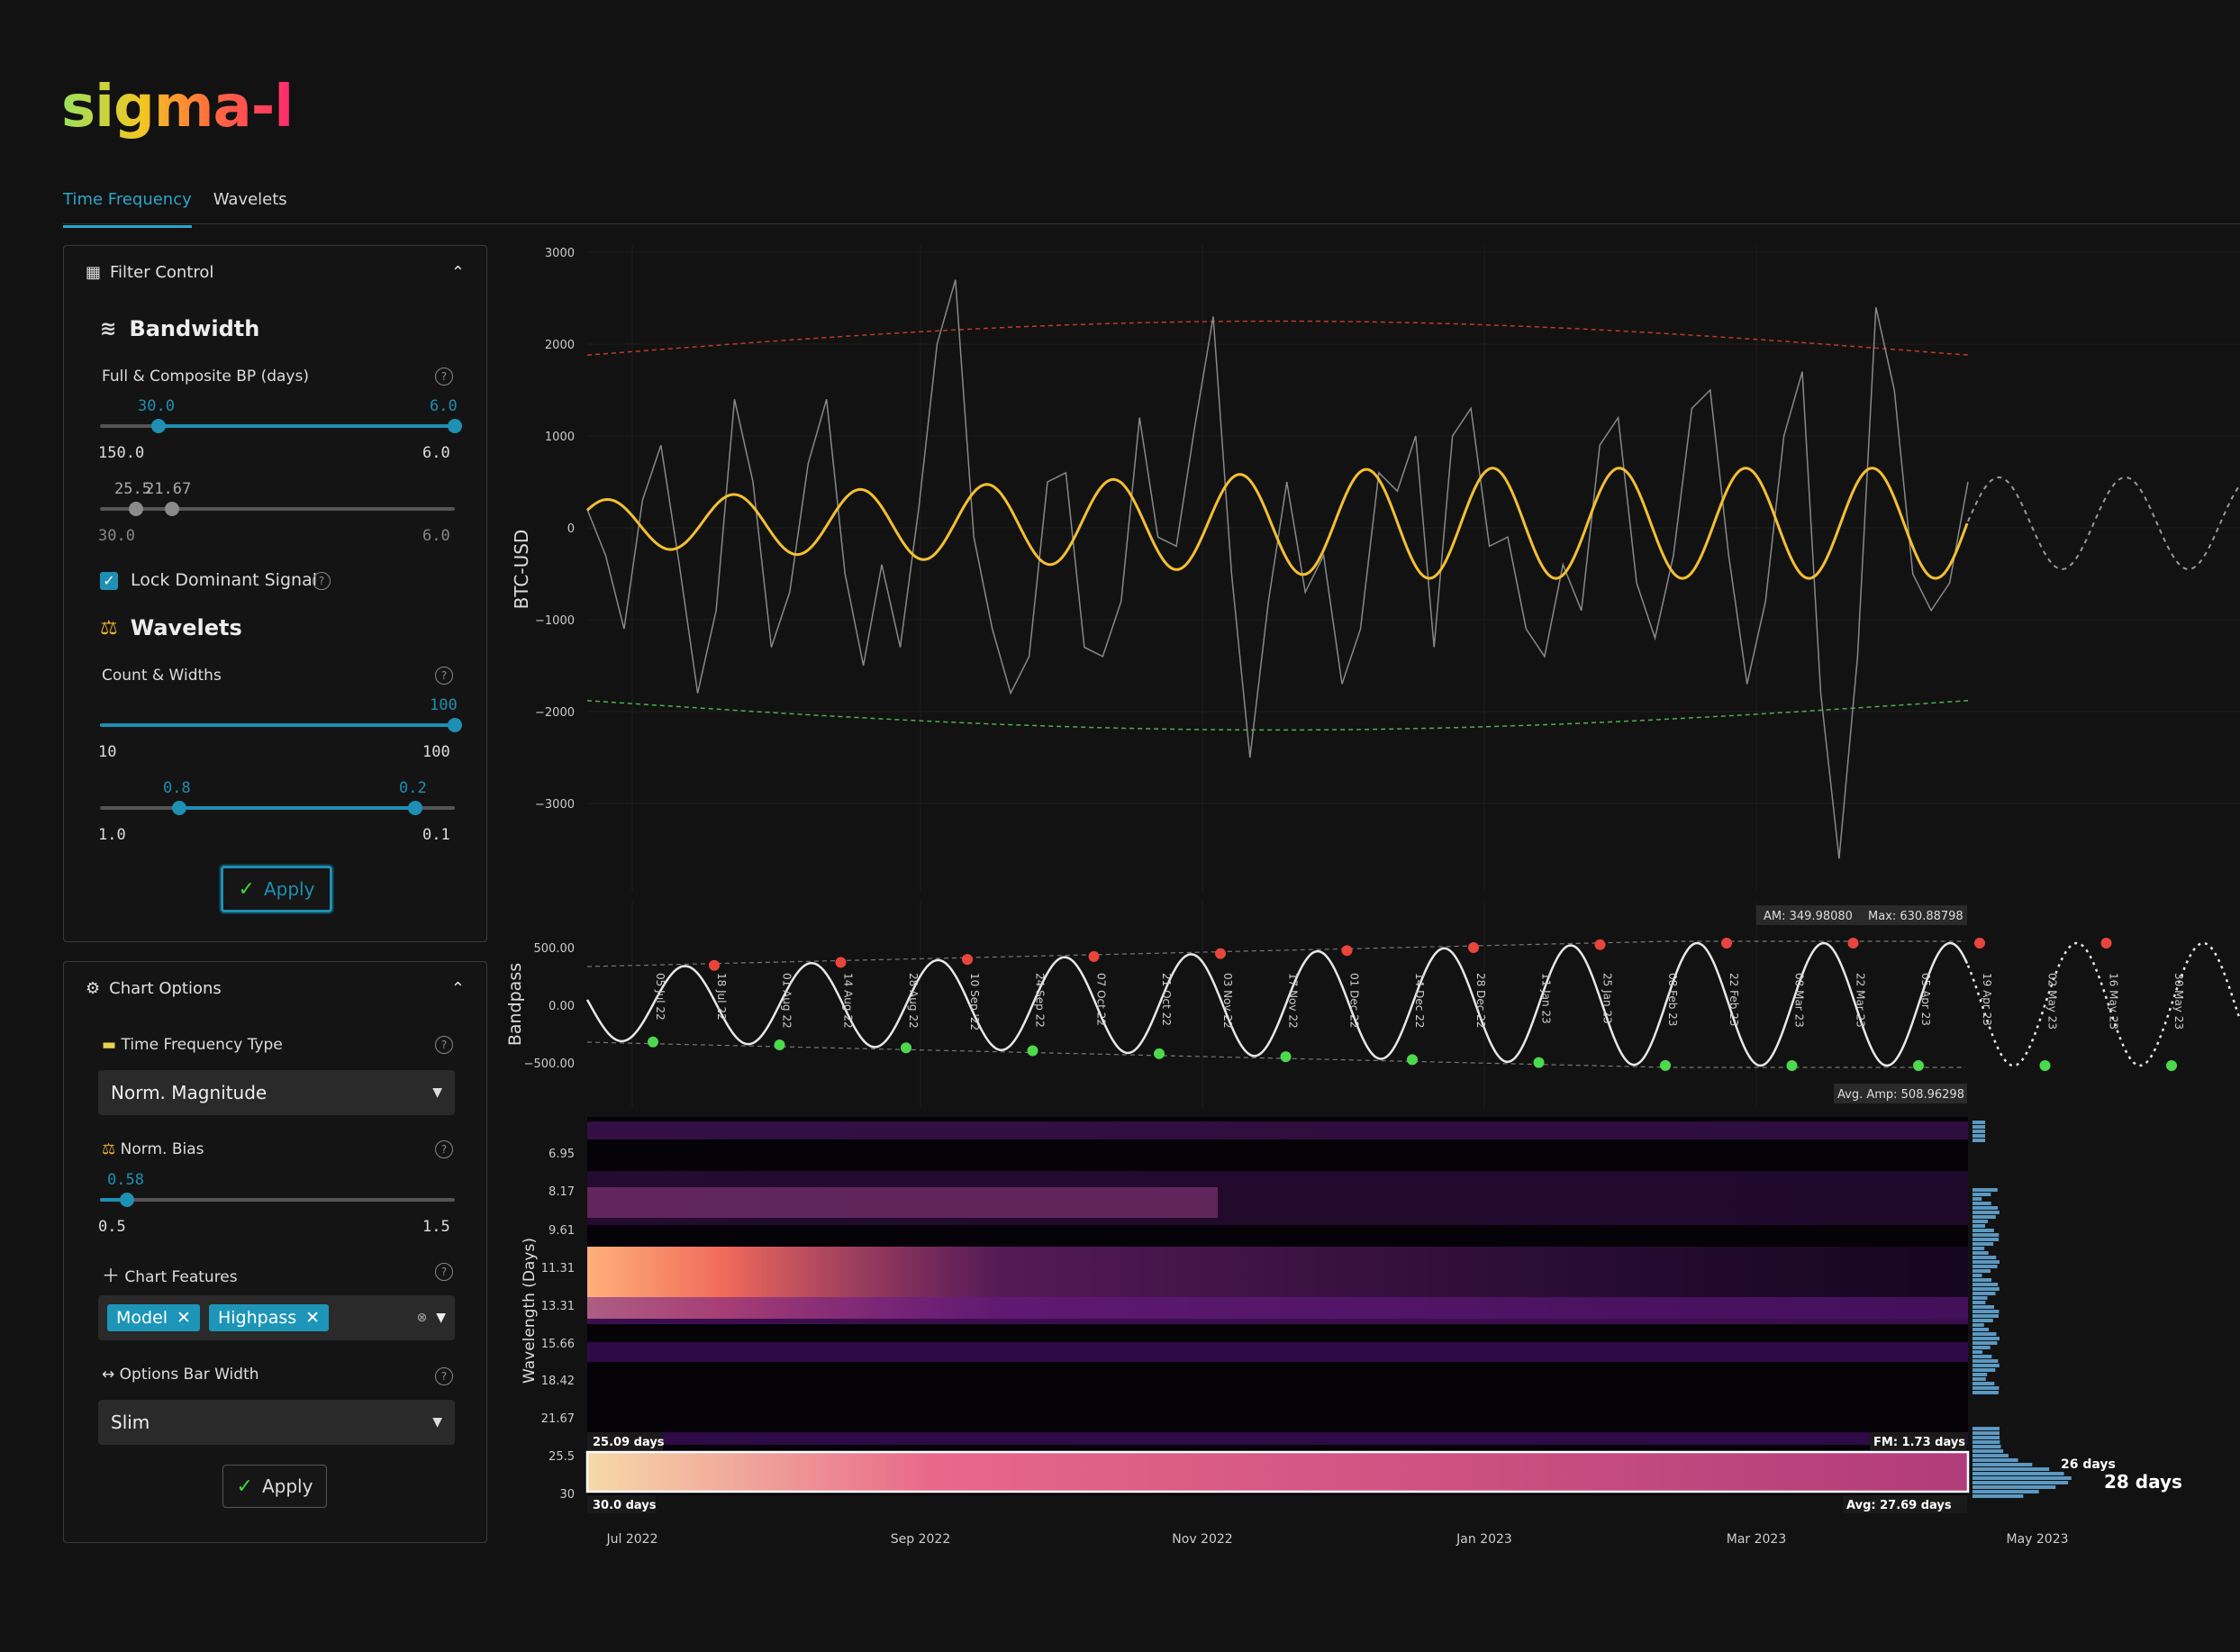 The height and width of the screenshot is (1652, 2240). What do you see at coordinates (1278, 338) in the screenshot?
I see `upper-envelope-line` at bounding box center [1278, 338].